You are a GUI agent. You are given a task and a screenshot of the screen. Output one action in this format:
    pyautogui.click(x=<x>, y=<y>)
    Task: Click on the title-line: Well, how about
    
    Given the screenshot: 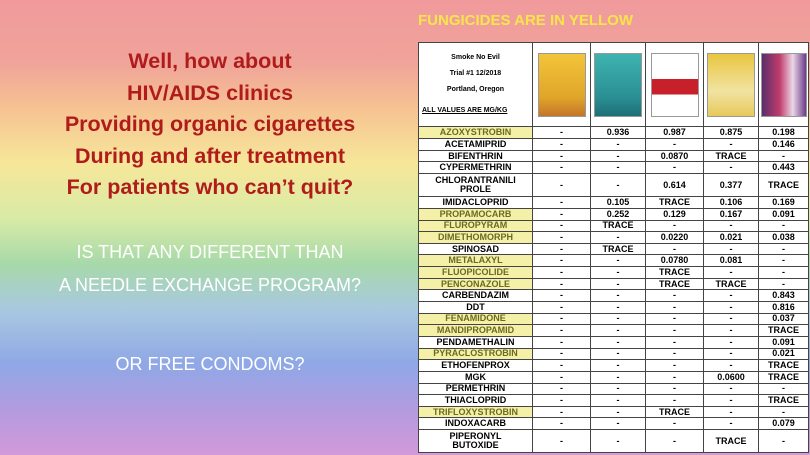 What is the action you would take?
    pyautogui.click(x=210, y=61)
    